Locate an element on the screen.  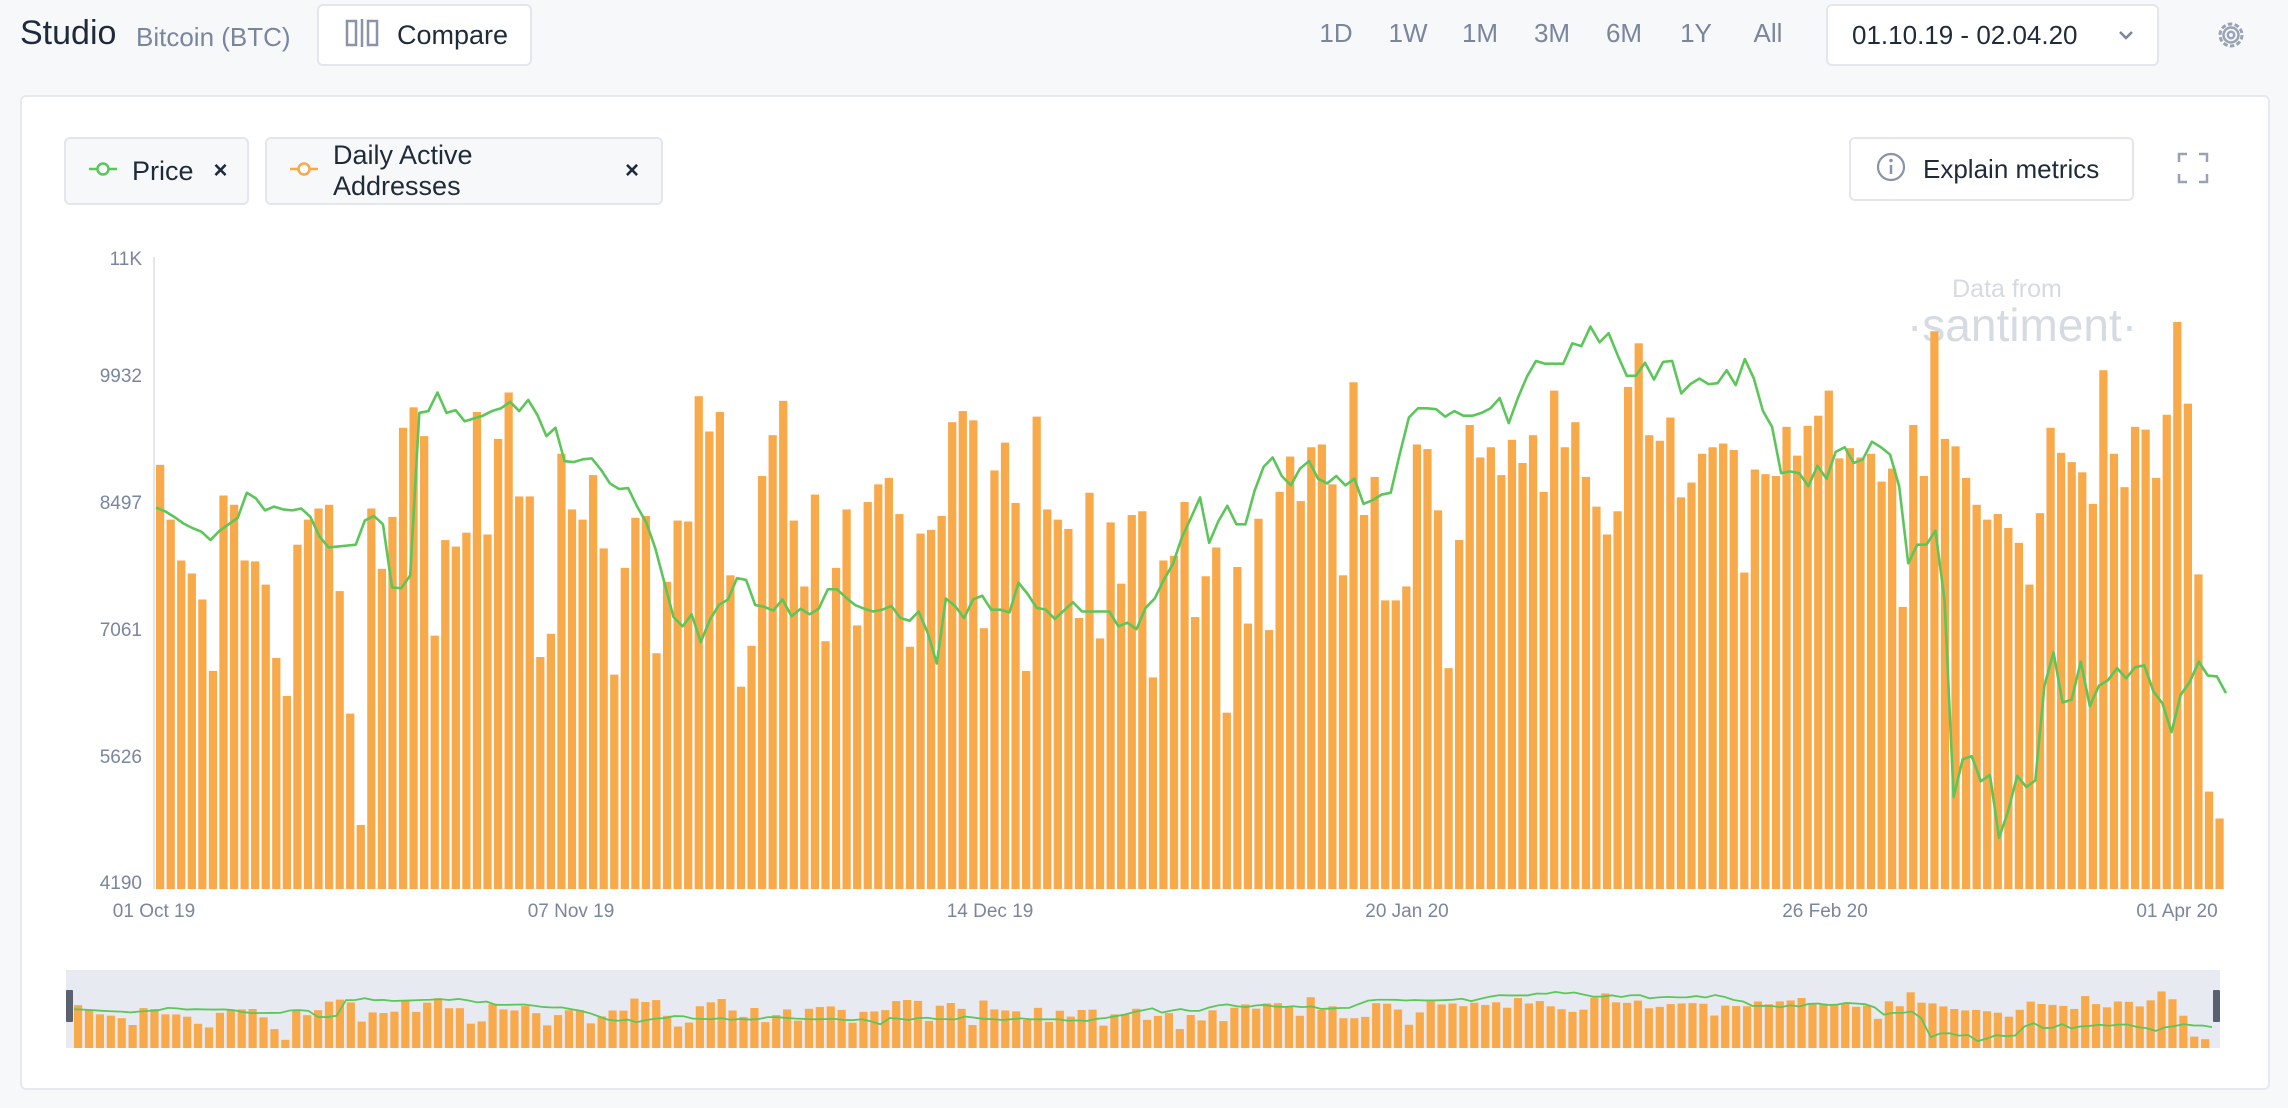
remove-daa-icon: × is located at coordinates (631, 170).